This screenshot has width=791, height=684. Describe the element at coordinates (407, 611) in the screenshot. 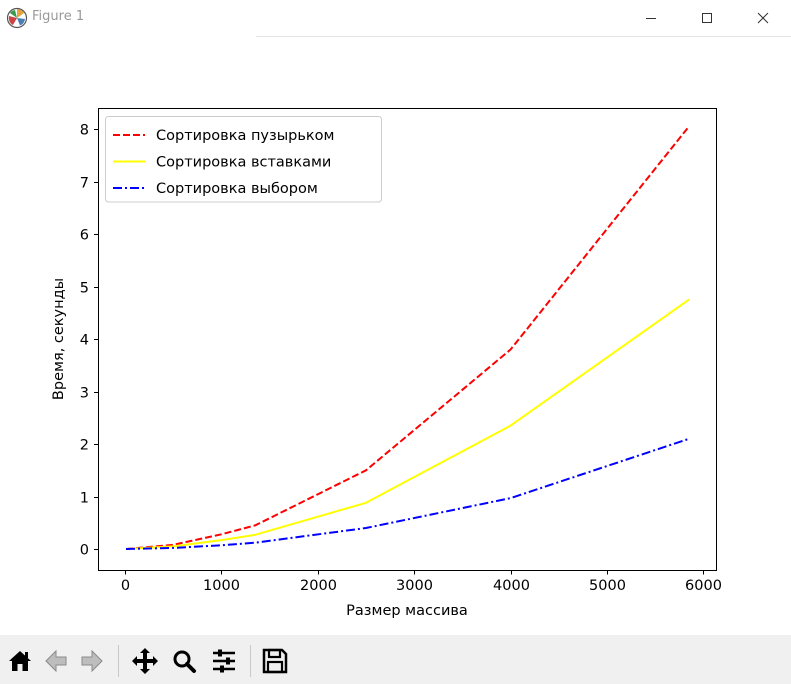

I see `x-axis-label: Размер массива` at that location.